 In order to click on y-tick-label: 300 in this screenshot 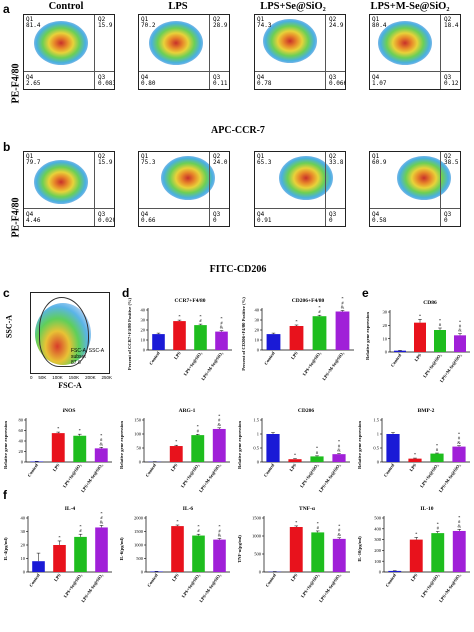, I will do `click(378, 539)`.